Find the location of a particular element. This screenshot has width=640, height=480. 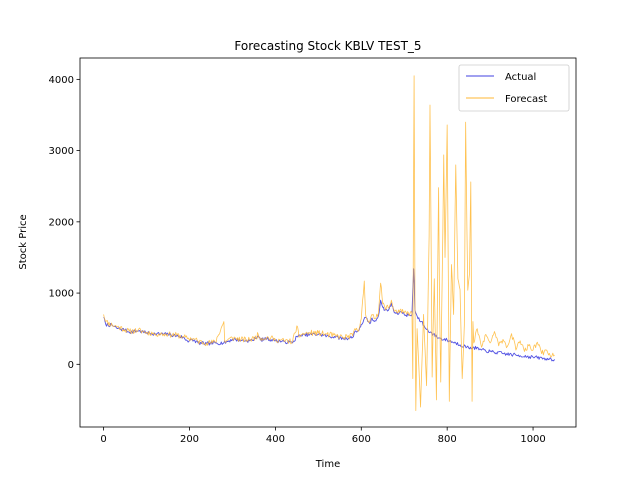

y-axis: 0 1000 2000 3000 4000 is located at coordinates (64, 223).